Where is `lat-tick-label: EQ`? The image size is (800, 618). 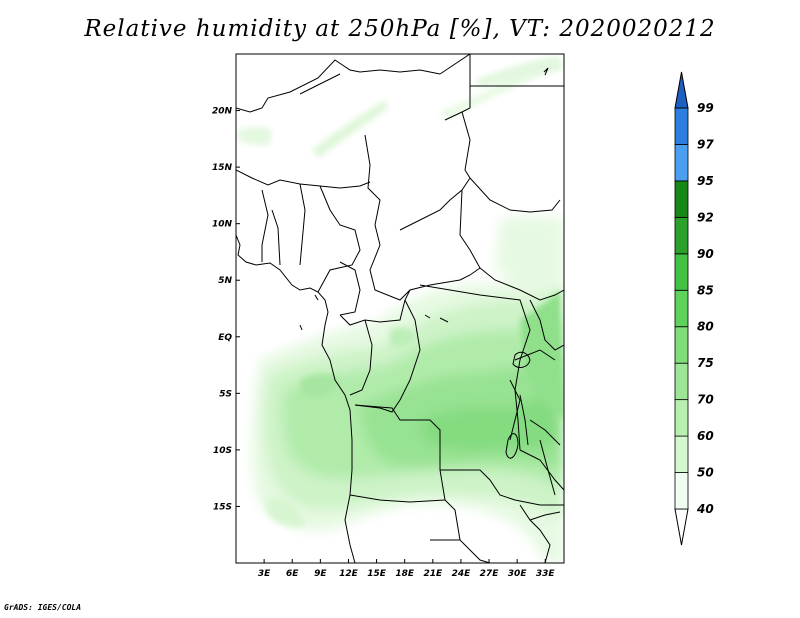
lat-tick-label: EQ is located at coordinates (225, 338).